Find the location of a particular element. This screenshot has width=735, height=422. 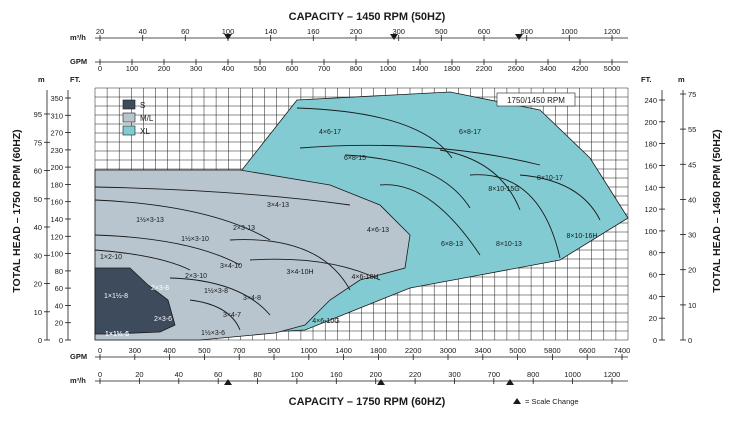

pump-model-label: 1×2-10 is located at coordinates (111, 257).